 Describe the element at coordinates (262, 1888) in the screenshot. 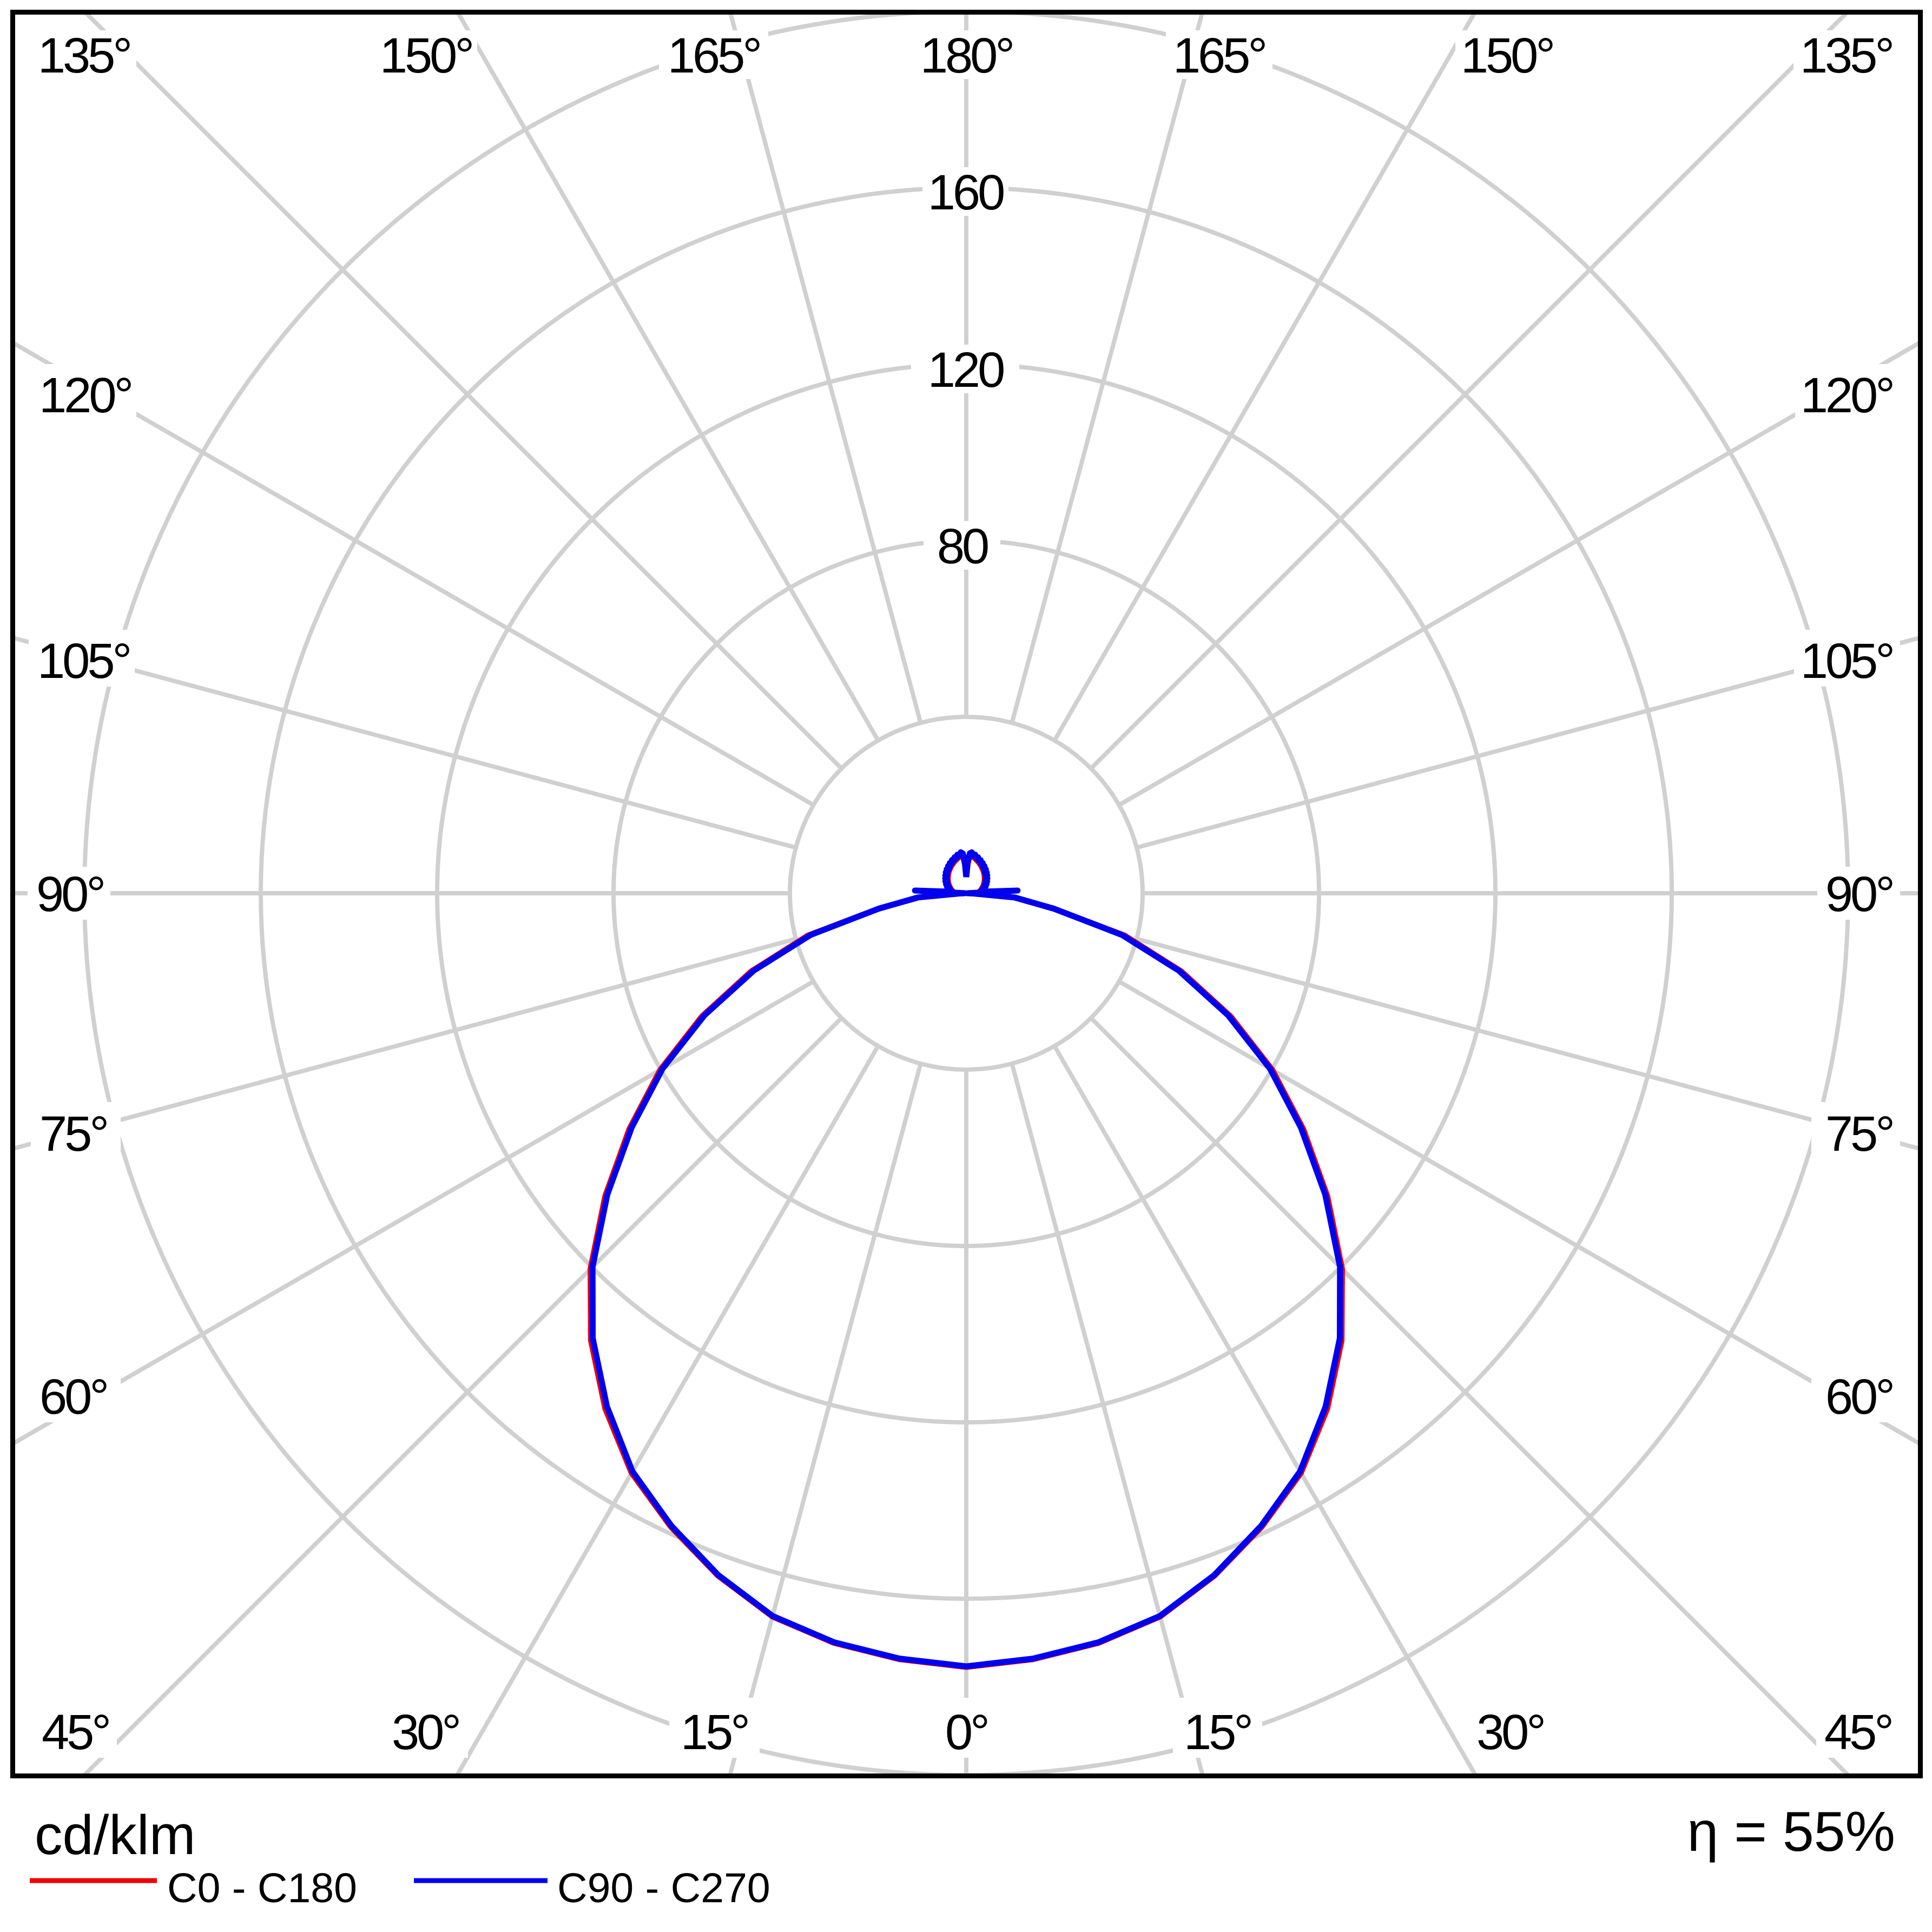

I see `svg-text: C0 - C180` at that location.